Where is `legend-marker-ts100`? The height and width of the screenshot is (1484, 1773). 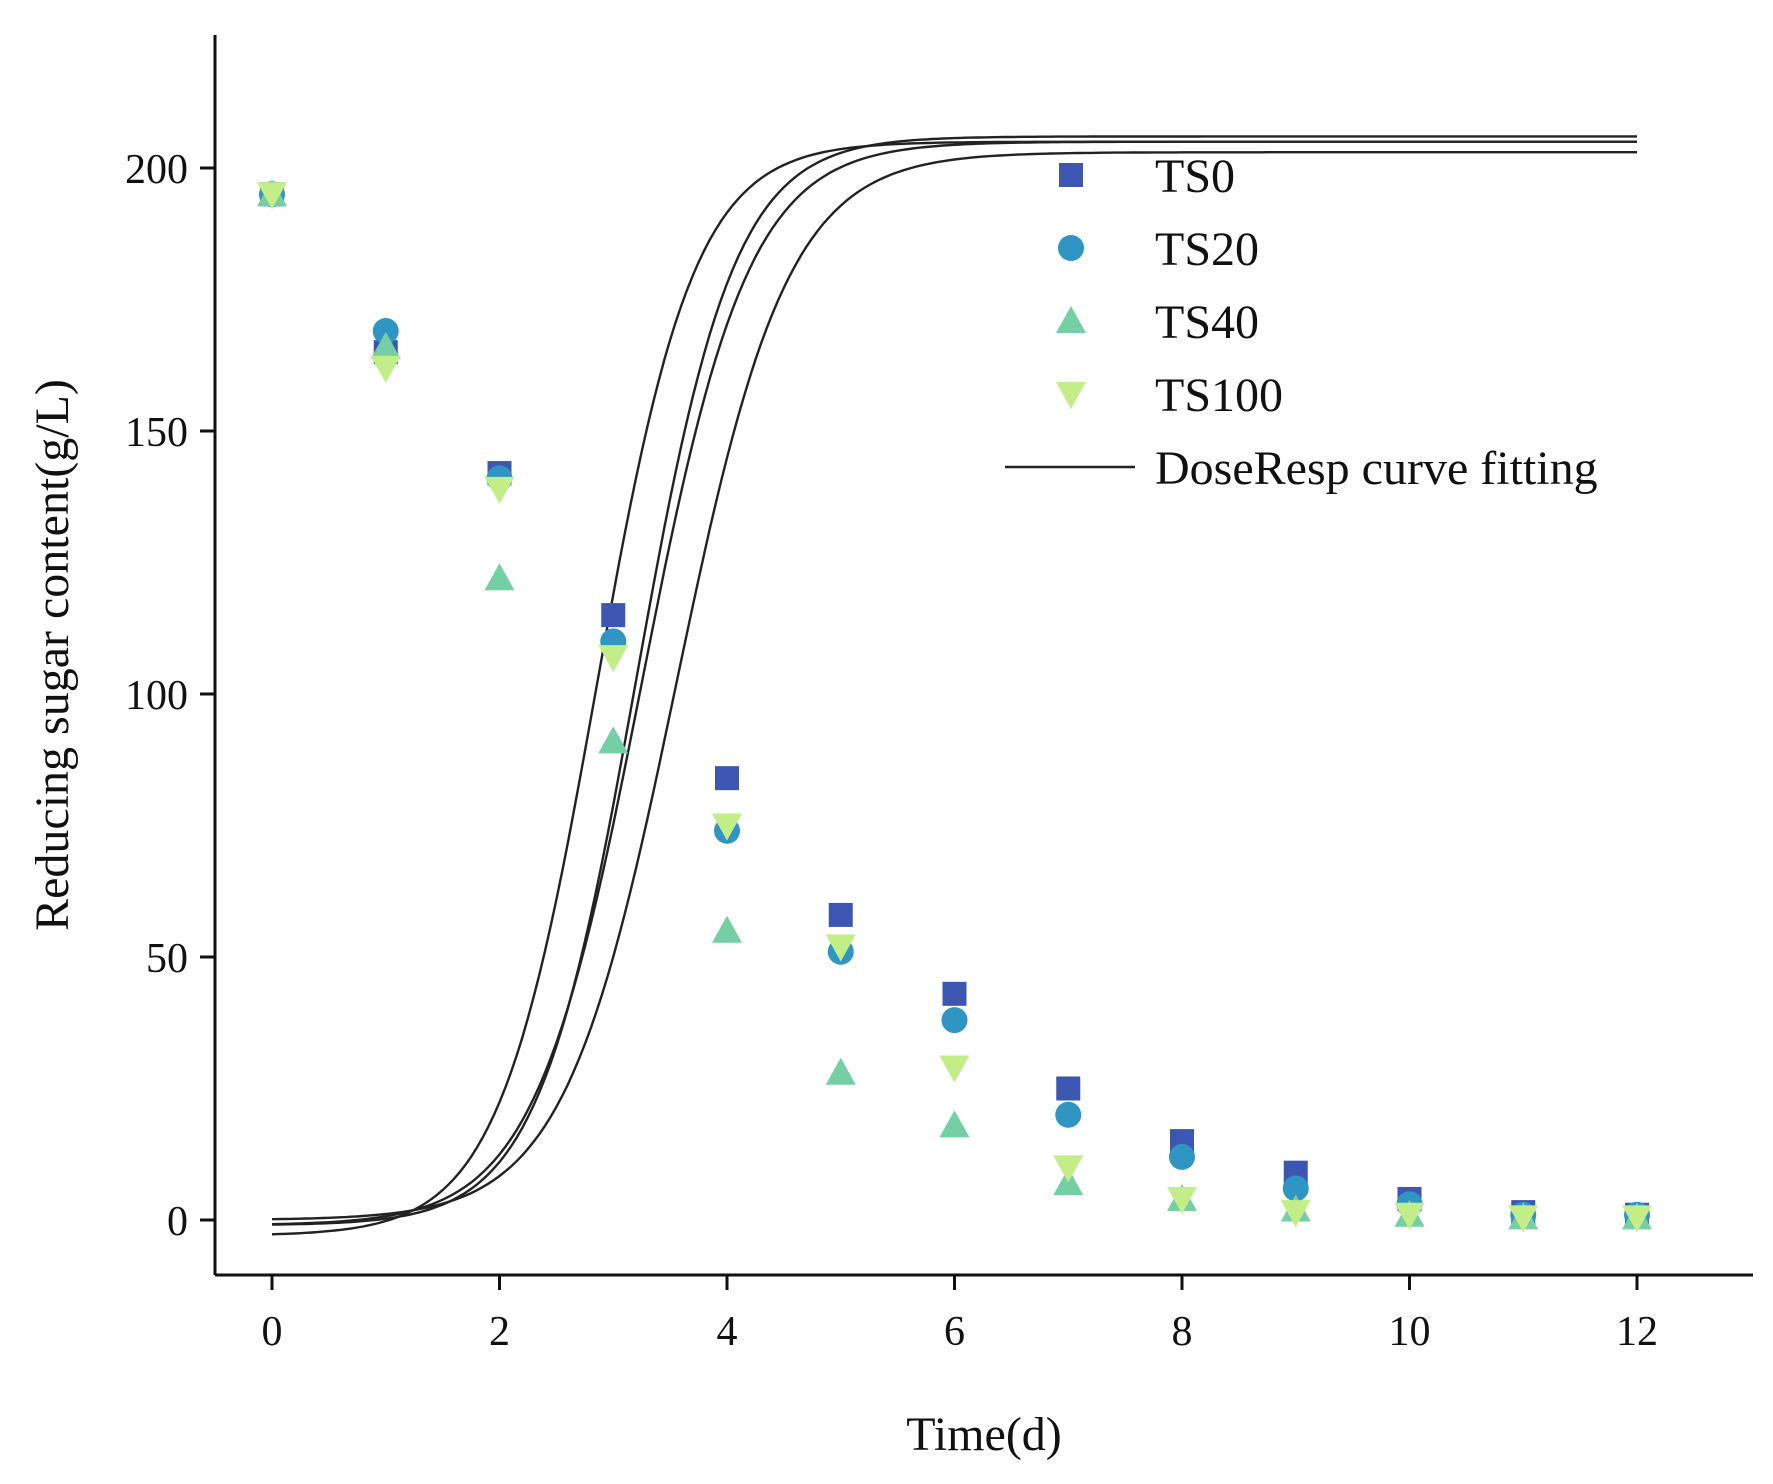 legend-marker-ts100 is located at coordinates (1071, 395).